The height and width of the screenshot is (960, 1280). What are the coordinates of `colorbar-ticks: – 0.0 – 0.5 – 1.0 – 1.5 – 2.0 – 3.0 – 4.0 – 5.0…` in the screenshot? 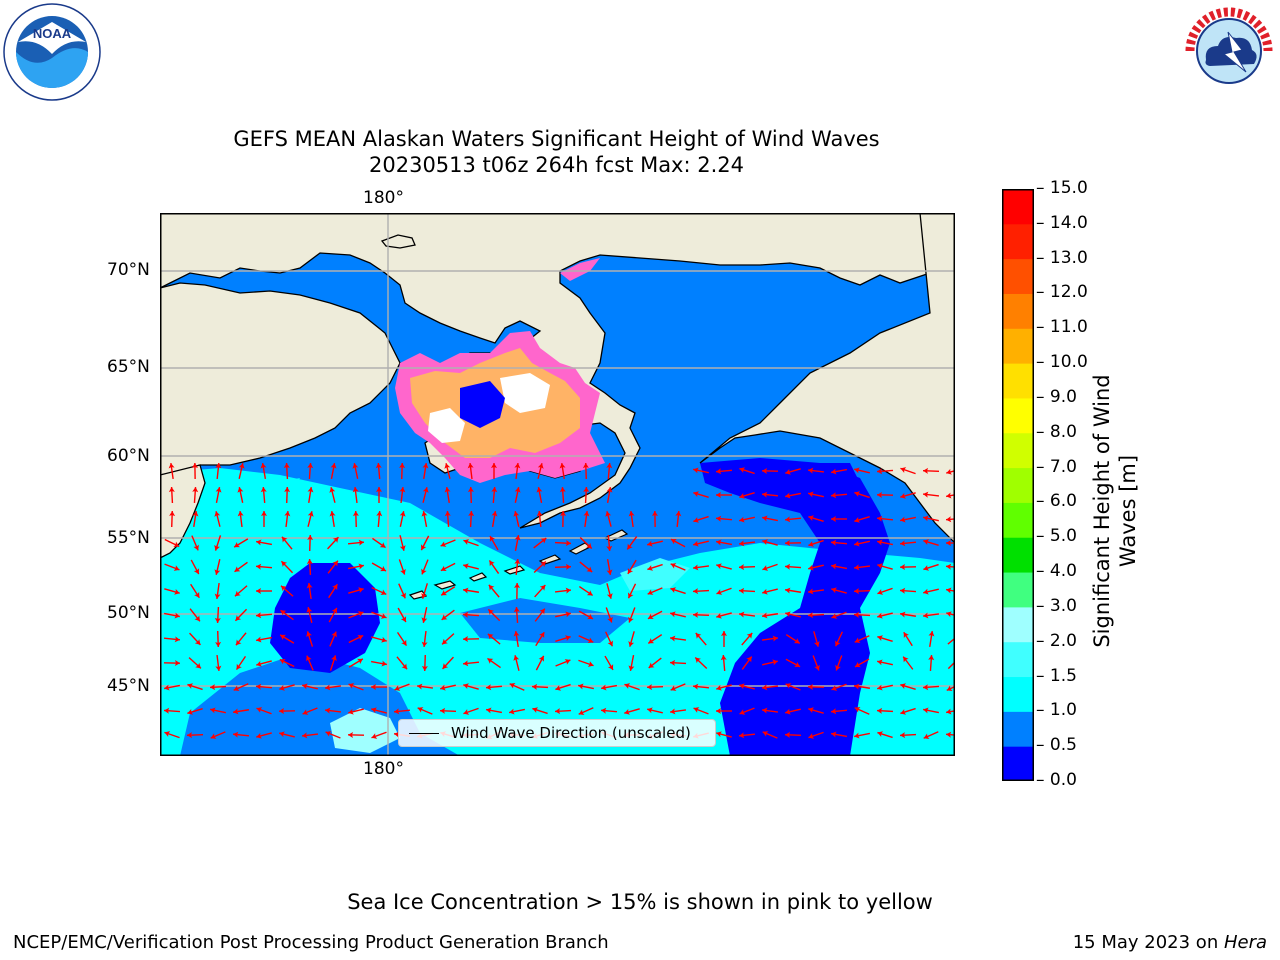 It's located at (1066, 480).